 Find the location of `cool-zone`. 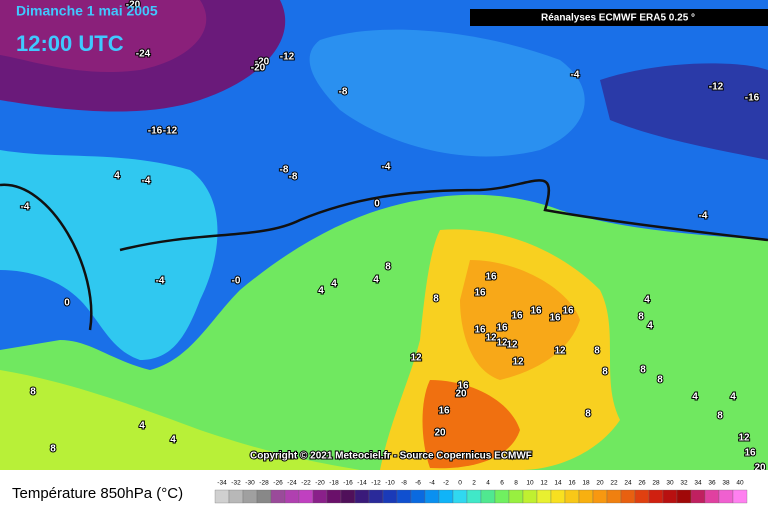

cool-zone is located at coordinates (109, 255).